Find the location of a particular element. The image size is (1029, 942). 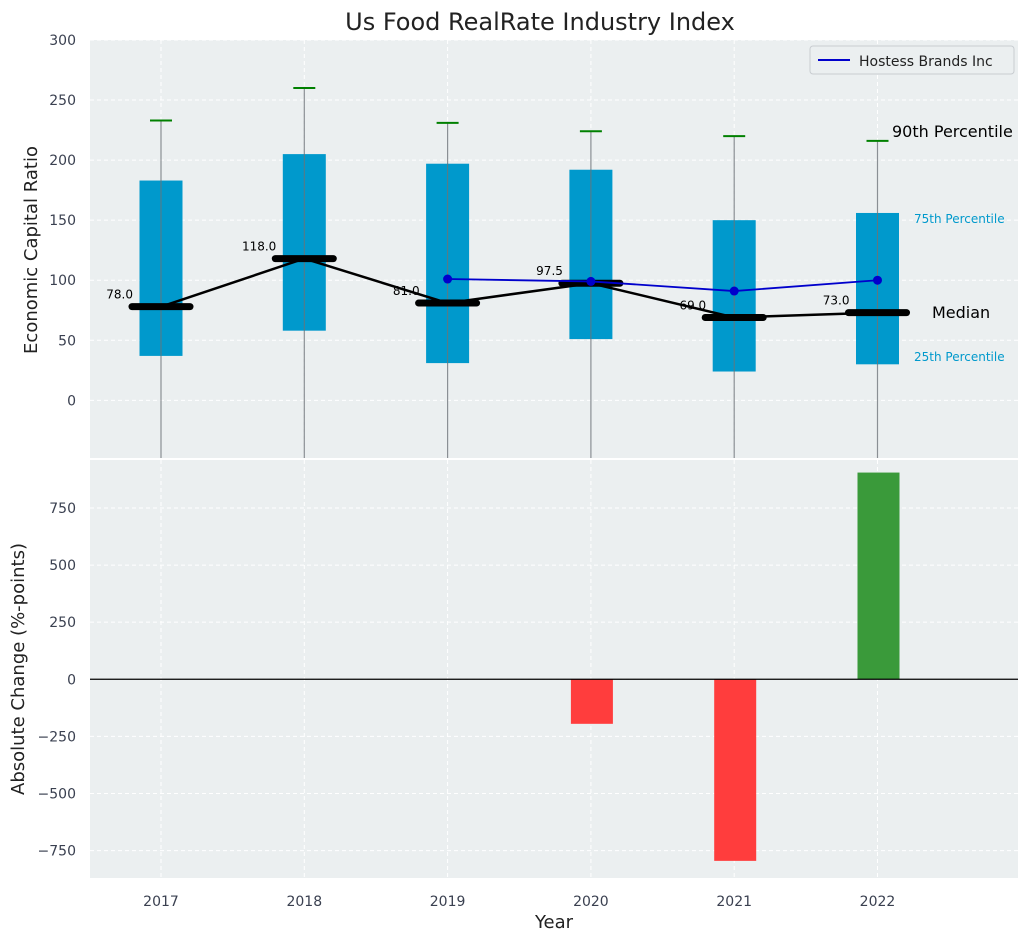

bottom-y-tick-label: 500 is located at coordinates (62, 566).